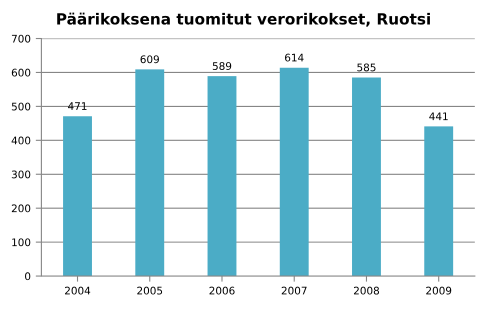  What do you see at coordinates (21, 208) in the screenshot?
I see `y-tick-label: 200` at bounding box center [21, 208].